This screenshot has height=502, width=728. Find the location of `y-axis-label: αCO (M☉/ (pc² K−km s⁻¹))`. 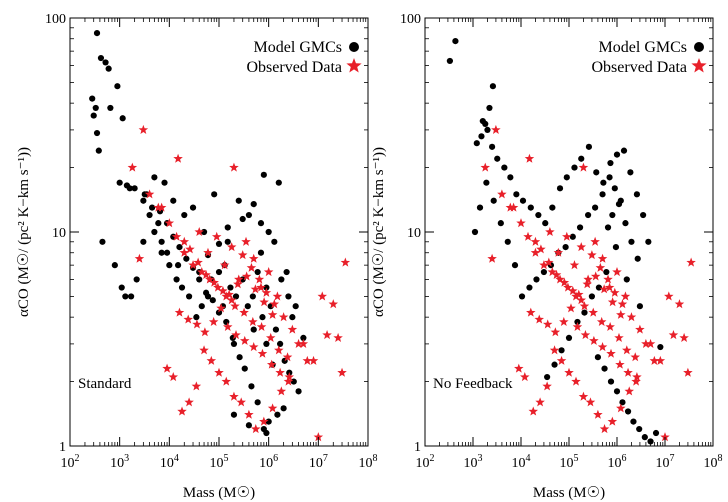

y-axis-label: αCO (M☉/ (pc² K−km s⁻¹)) is located at coordinates (379, 232).